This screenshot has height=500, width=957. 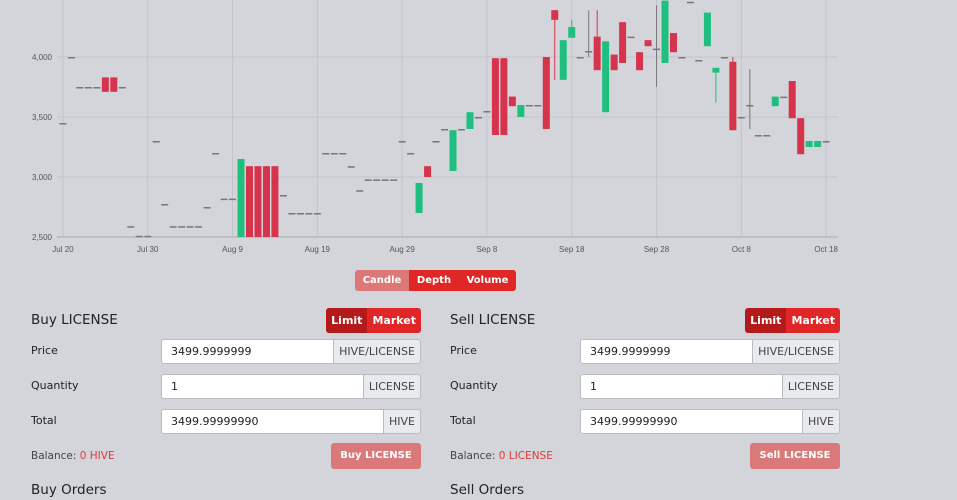 What do you see at coordinates (463, 420) in the screenshot?
I see `field-label: Total` at bounding box center [463, 420].